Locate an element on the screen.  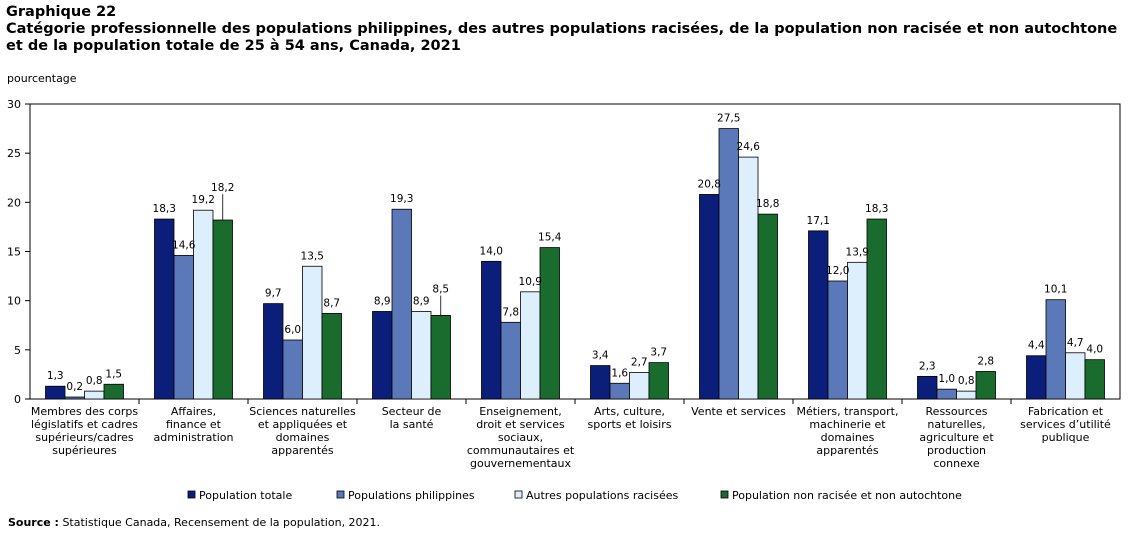
data-label: 10,1 is located at coordinates (1055, 290).